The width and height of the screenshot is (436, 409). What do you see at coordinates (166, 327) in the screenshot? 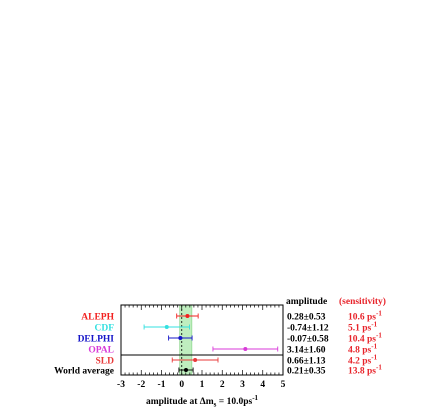
I see `experiment-cdf-point` at bounding box center [166, 327].